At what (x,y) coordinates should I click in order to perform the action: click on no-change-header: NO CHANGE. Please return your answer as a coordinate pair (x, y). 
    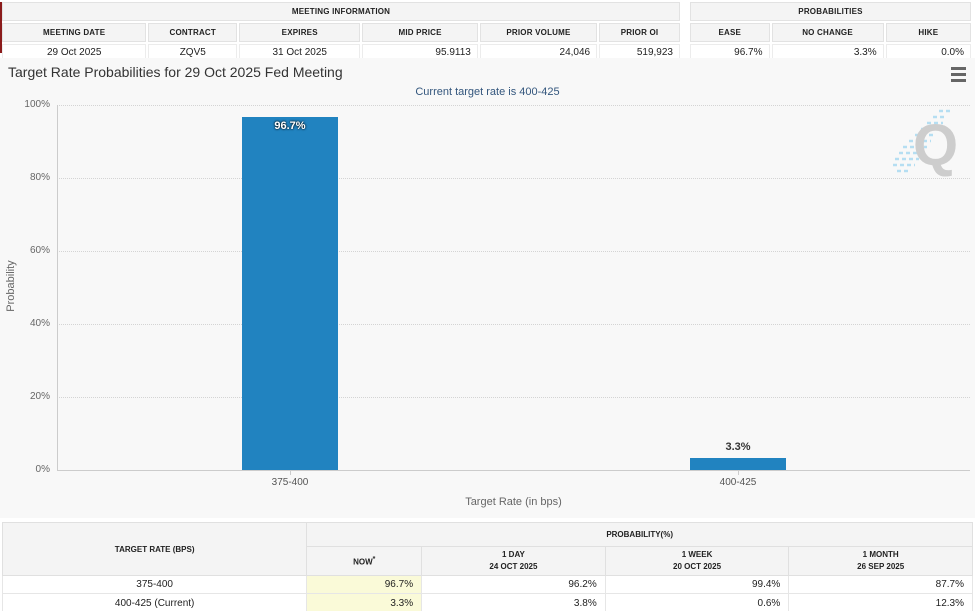
    Looking at the image, I should click on (827, 32).